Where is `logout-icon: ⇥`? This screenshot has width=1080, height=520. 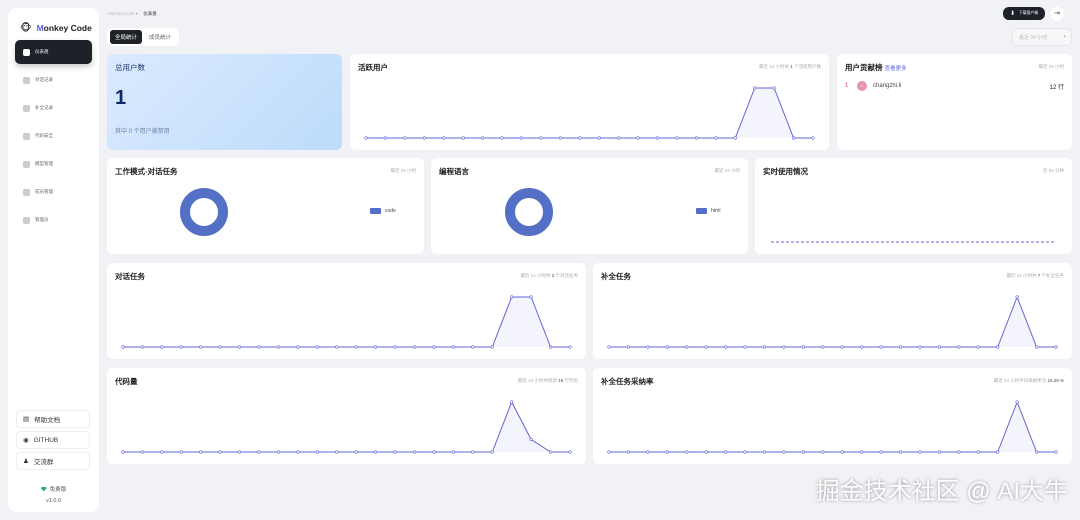 logout-icon: ⇥ is located at coordinates (1057, 13).